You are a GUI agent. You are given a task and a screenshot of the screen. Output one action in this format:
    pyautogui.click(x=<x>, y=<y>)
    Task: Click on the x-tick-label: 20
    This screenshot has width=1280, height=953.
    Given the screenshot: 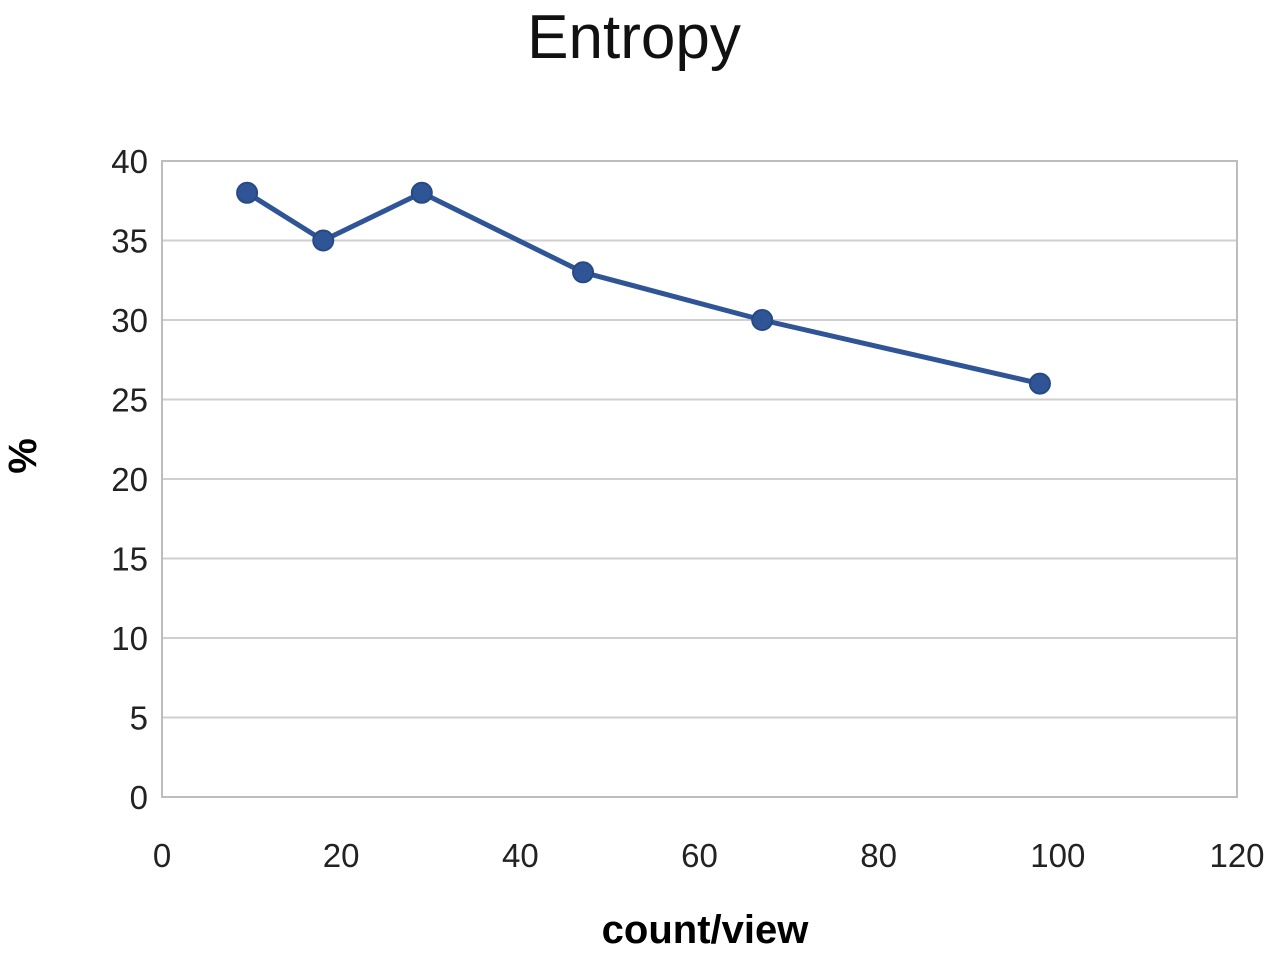 What is the action you would take?
    pyautogui.click(x=341, y=855)
    